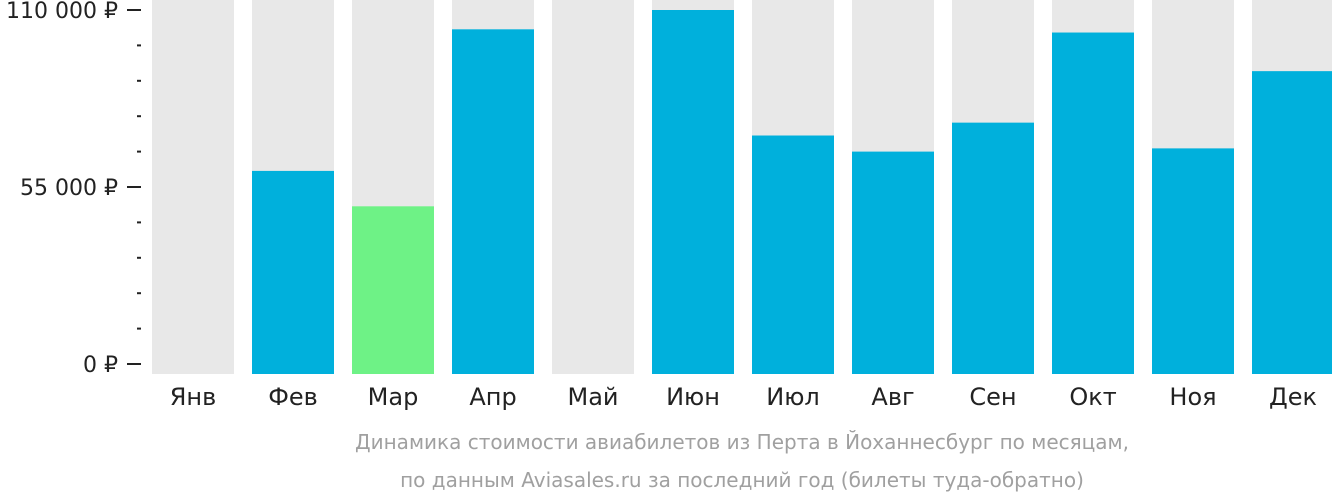 This screenshot has width=1332, height=502. Describe the element at coordinates (193, 397) in the screenshot. I see `x-tick-label: Янв` at that location.